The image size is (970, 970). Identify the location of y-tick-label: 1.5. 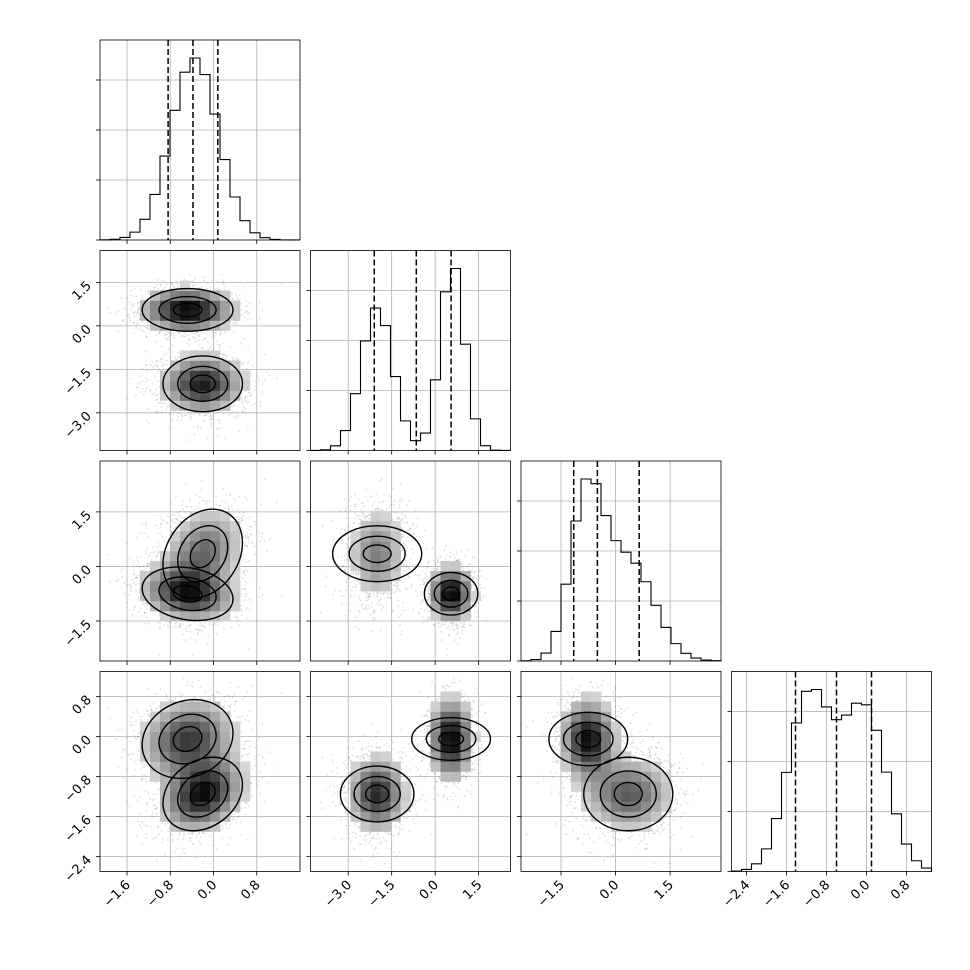
(82, 520).